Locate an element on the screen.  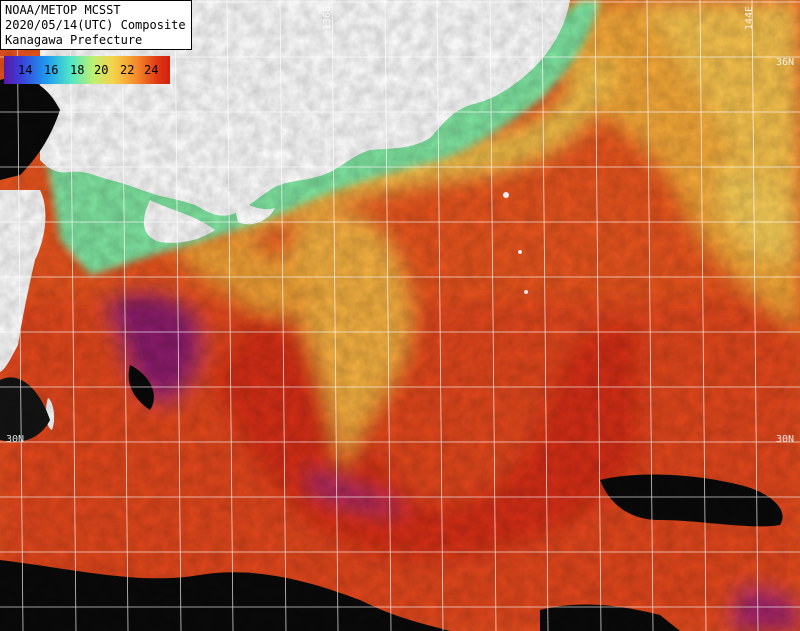
legend-label-20: 20 is located at coordinates (101, 70).